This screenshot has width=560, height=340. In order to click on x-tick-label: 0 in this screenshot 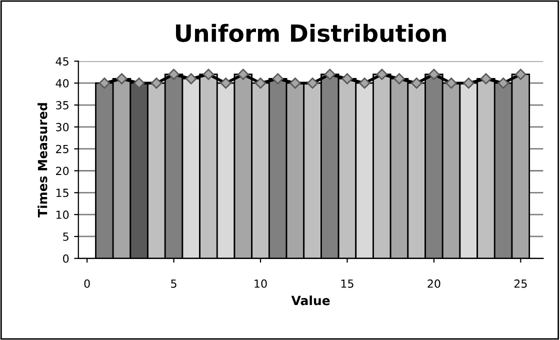, I will do `click(87, 283)`.